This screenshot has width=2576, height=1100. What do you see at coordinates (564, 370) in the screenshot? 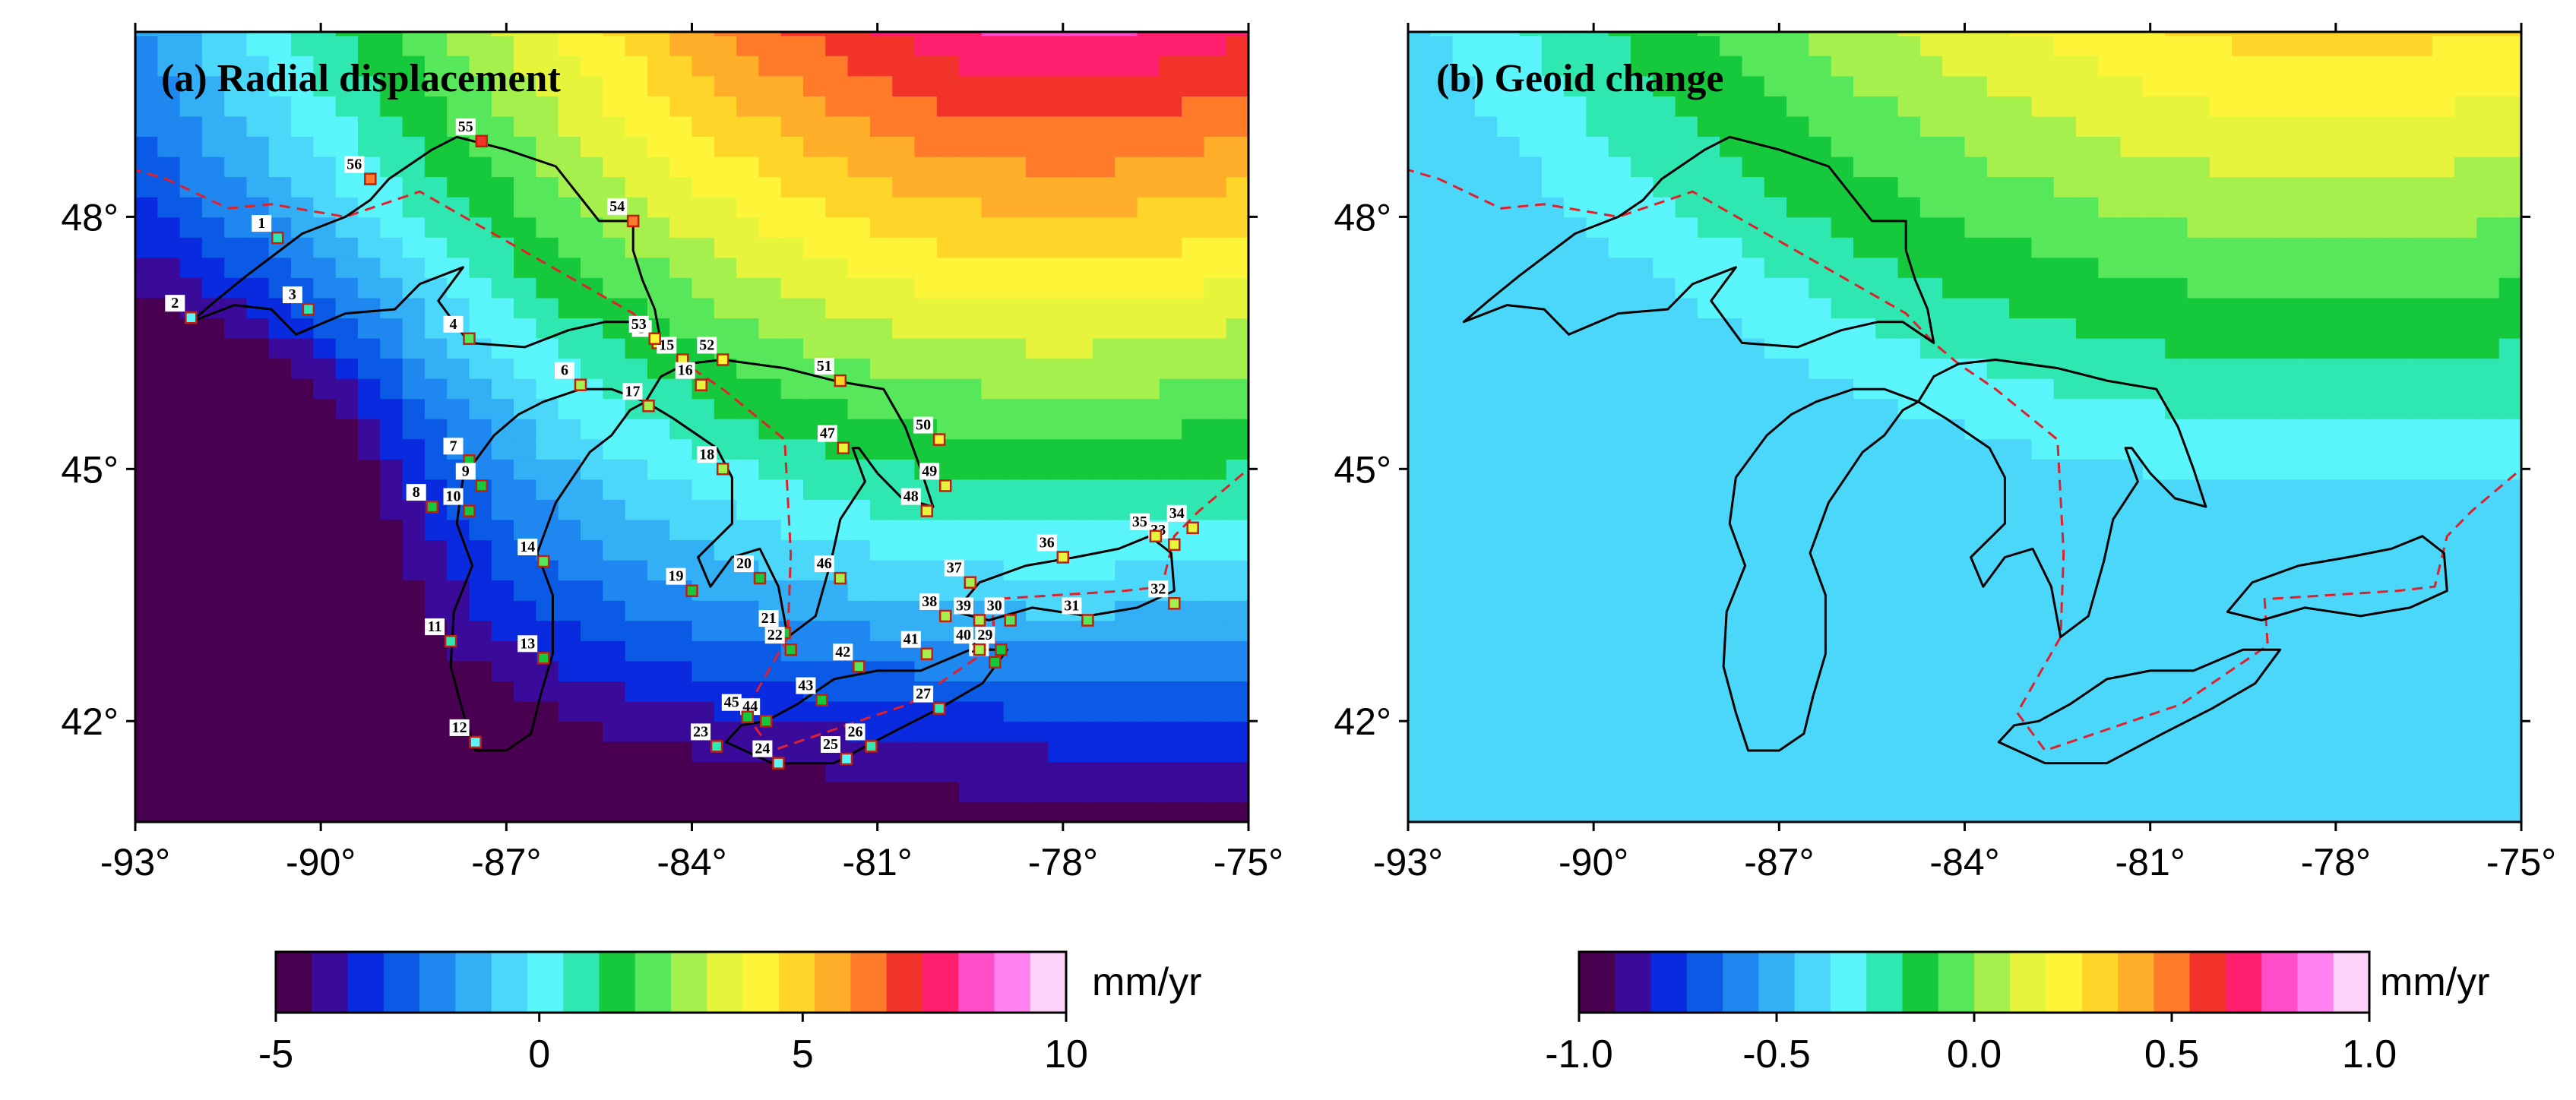
I see `station-id: 6` at bounding box center [564, 370].